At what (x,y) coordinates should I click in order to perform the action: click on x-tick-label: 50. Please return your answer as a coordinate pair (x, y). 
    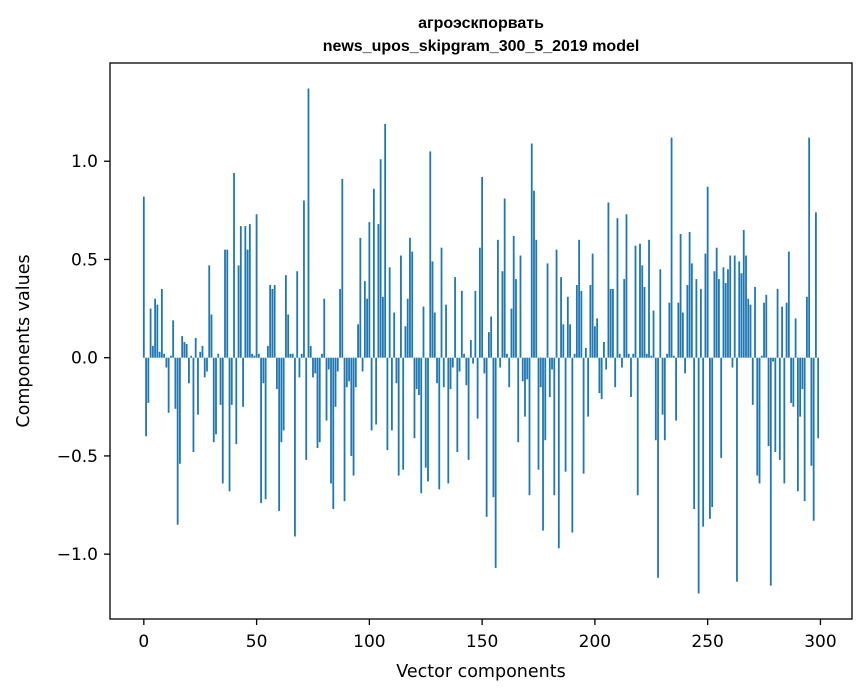
    Looking at the image, I should click on (257, 642).